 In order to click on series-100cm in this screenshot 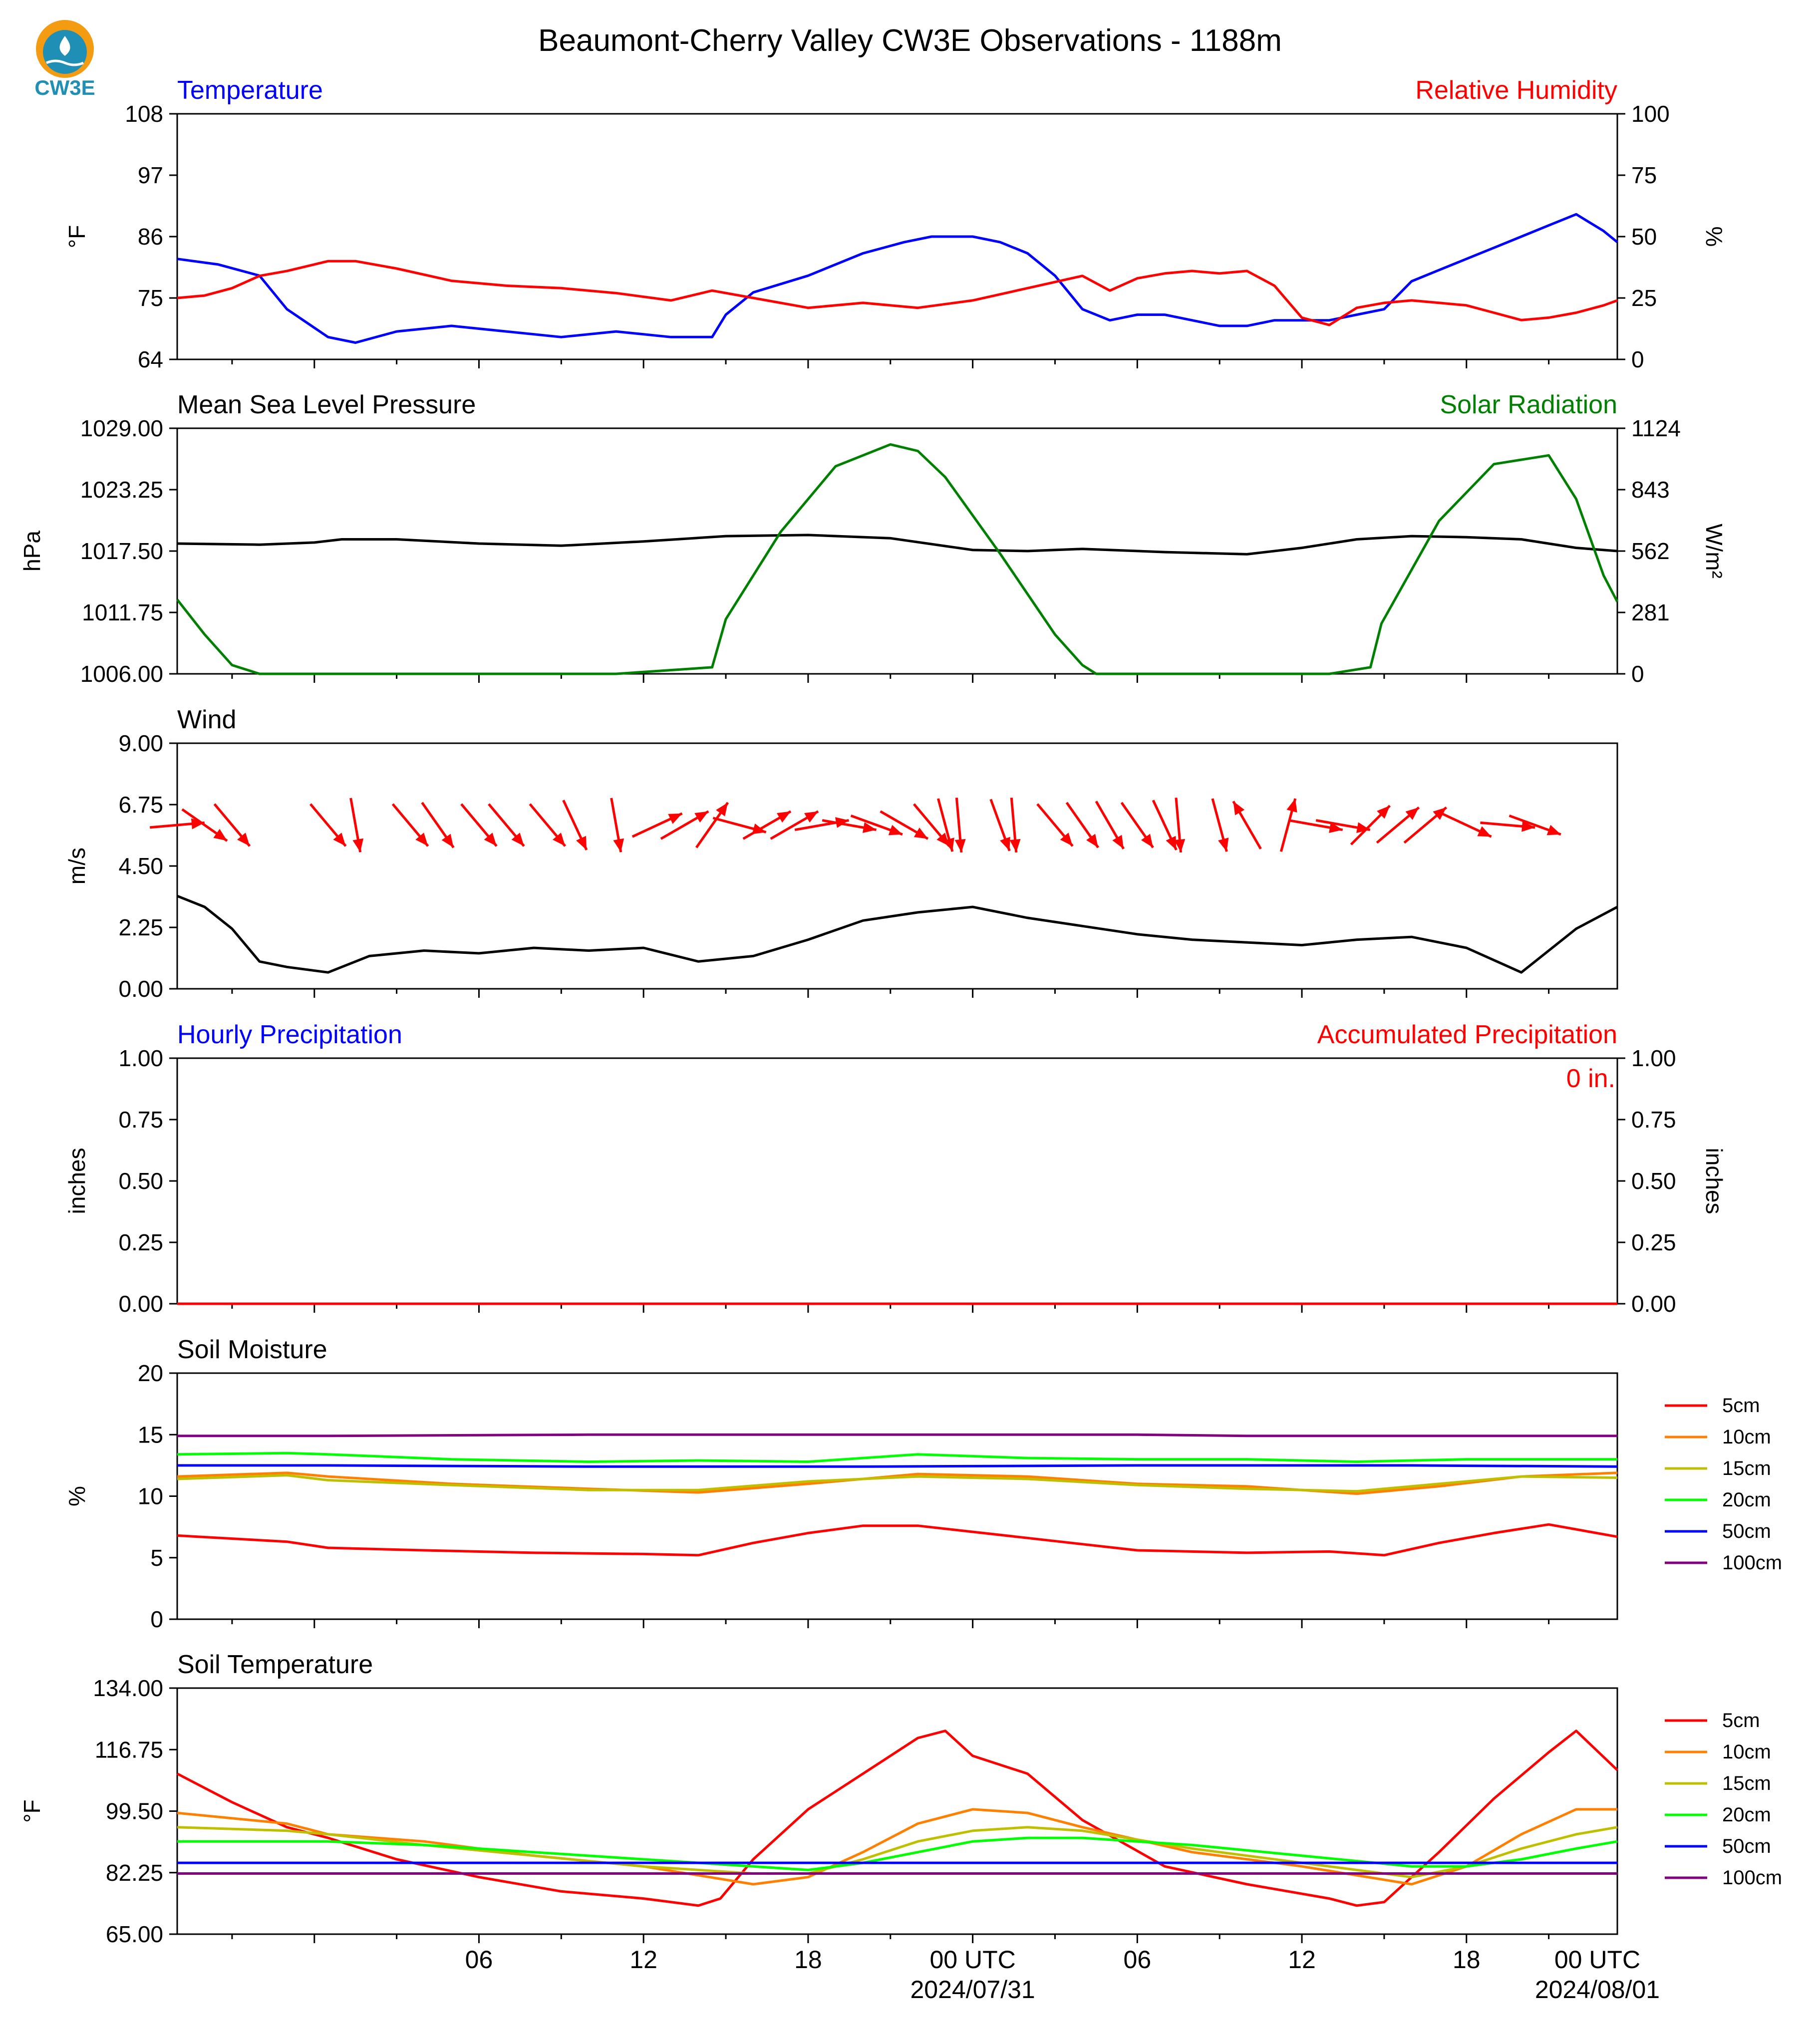, I will do `click(897, 1435)`.